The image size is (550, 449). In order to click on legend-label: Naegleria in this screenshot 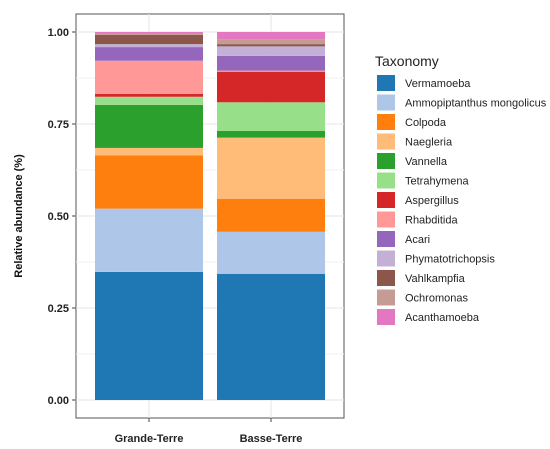, I will do `click(429, 143)`.